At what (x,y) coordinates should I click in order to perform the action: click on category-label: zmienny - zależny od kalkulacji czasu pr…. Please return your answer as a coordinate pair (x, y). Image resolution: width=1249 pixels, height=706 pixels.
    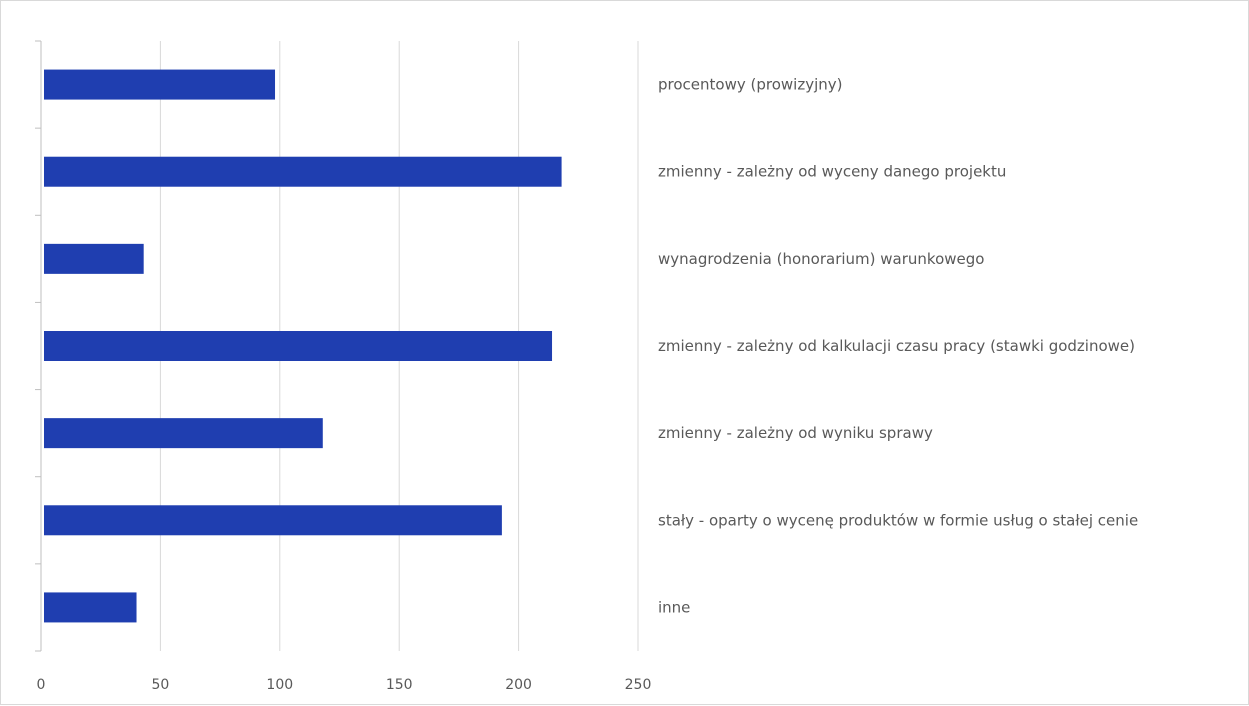
    Looking at the image, I should click on (896, 346).